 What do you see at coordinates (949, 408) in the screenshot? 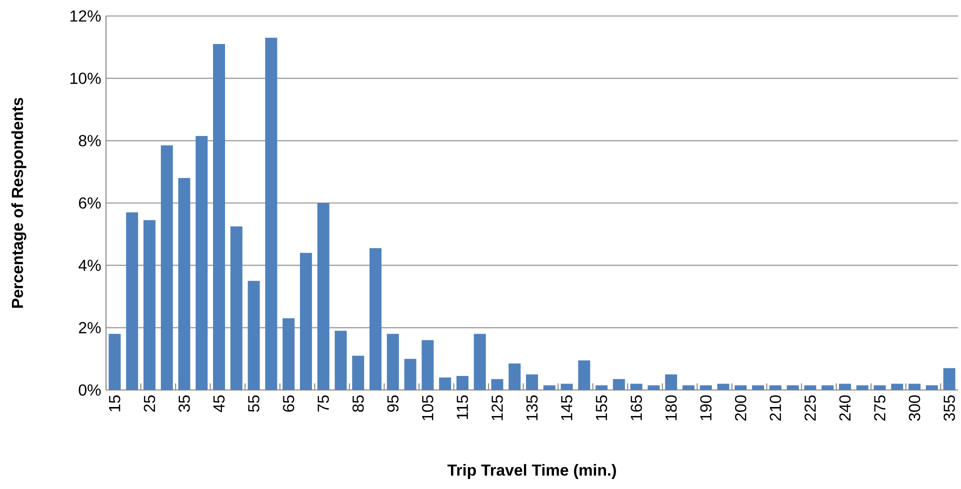
I see `x-tick-label: 355` at bounding box center [949, 408].